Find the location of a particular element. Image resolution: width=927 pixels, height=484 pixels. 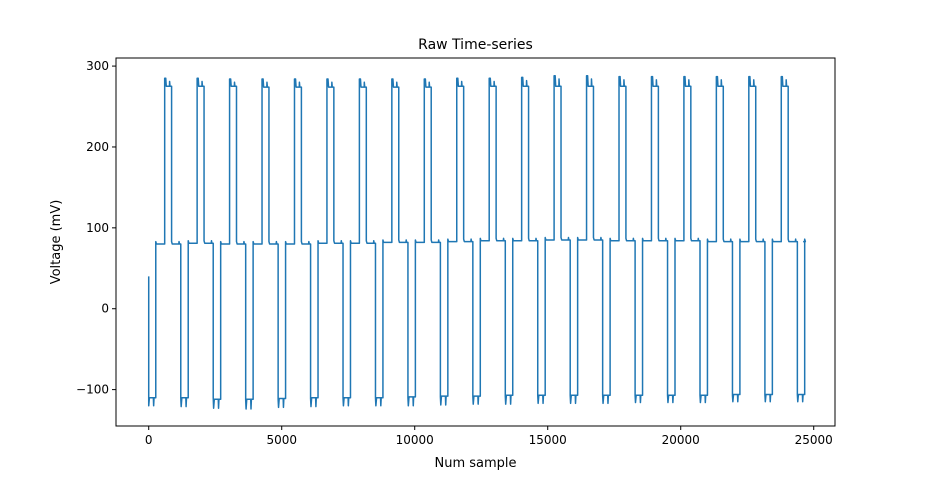

y-tick-label: −100 is located at coordinates (92, 390).